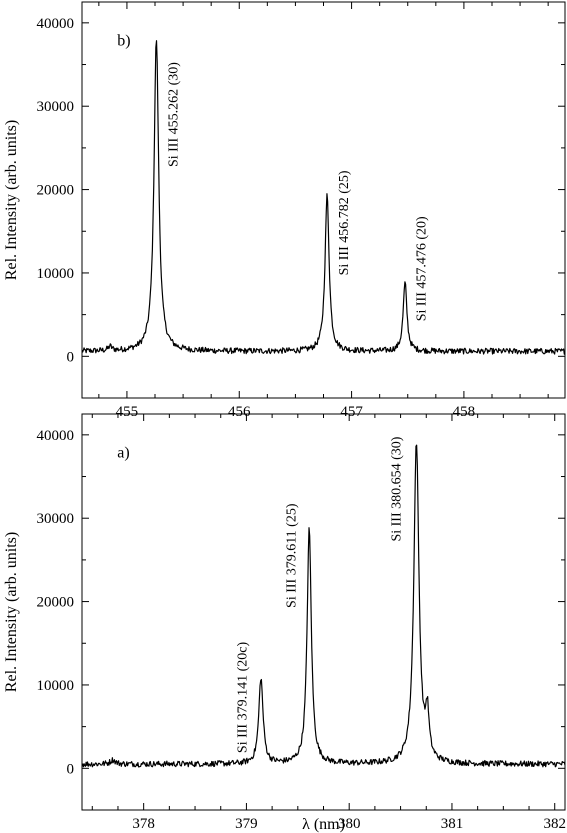  Describe the element at coordinates (554, 824) in the screenshot. I see `x-tick-label: 382` at that location.